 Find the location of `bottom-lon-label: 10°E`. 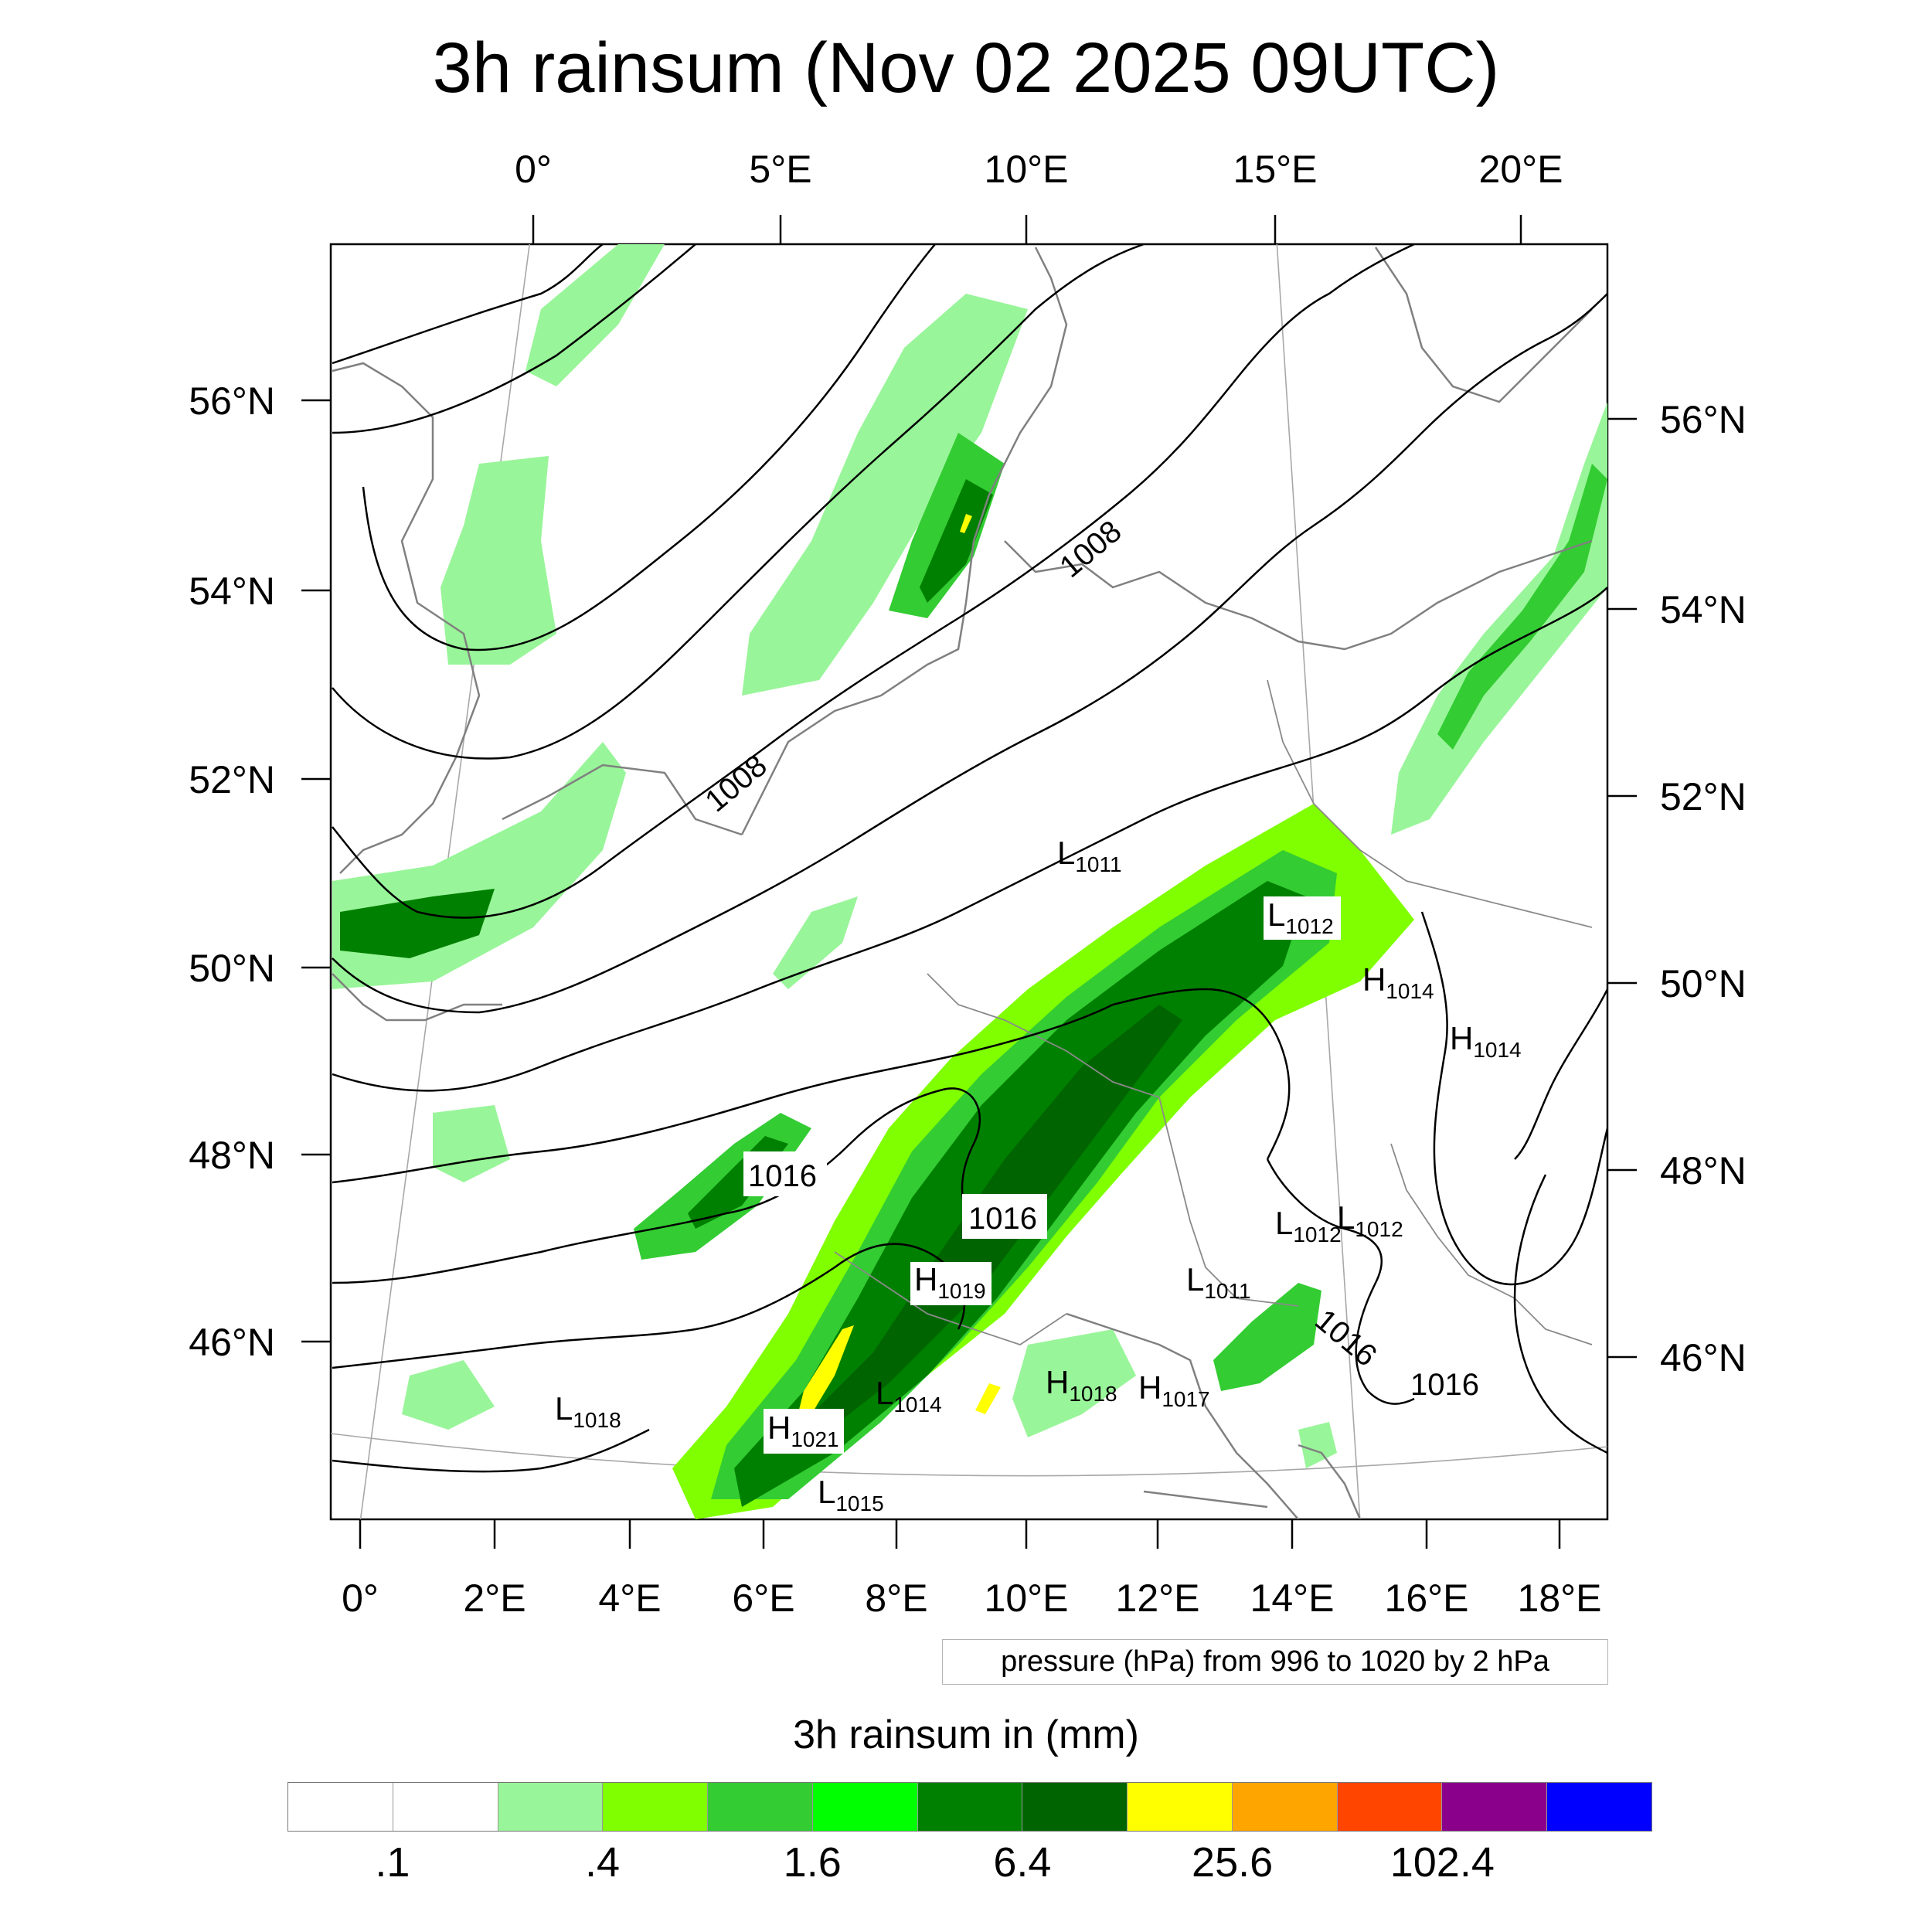

bottom-lon-label: 10°E is located at coordinates (1027, 1599).